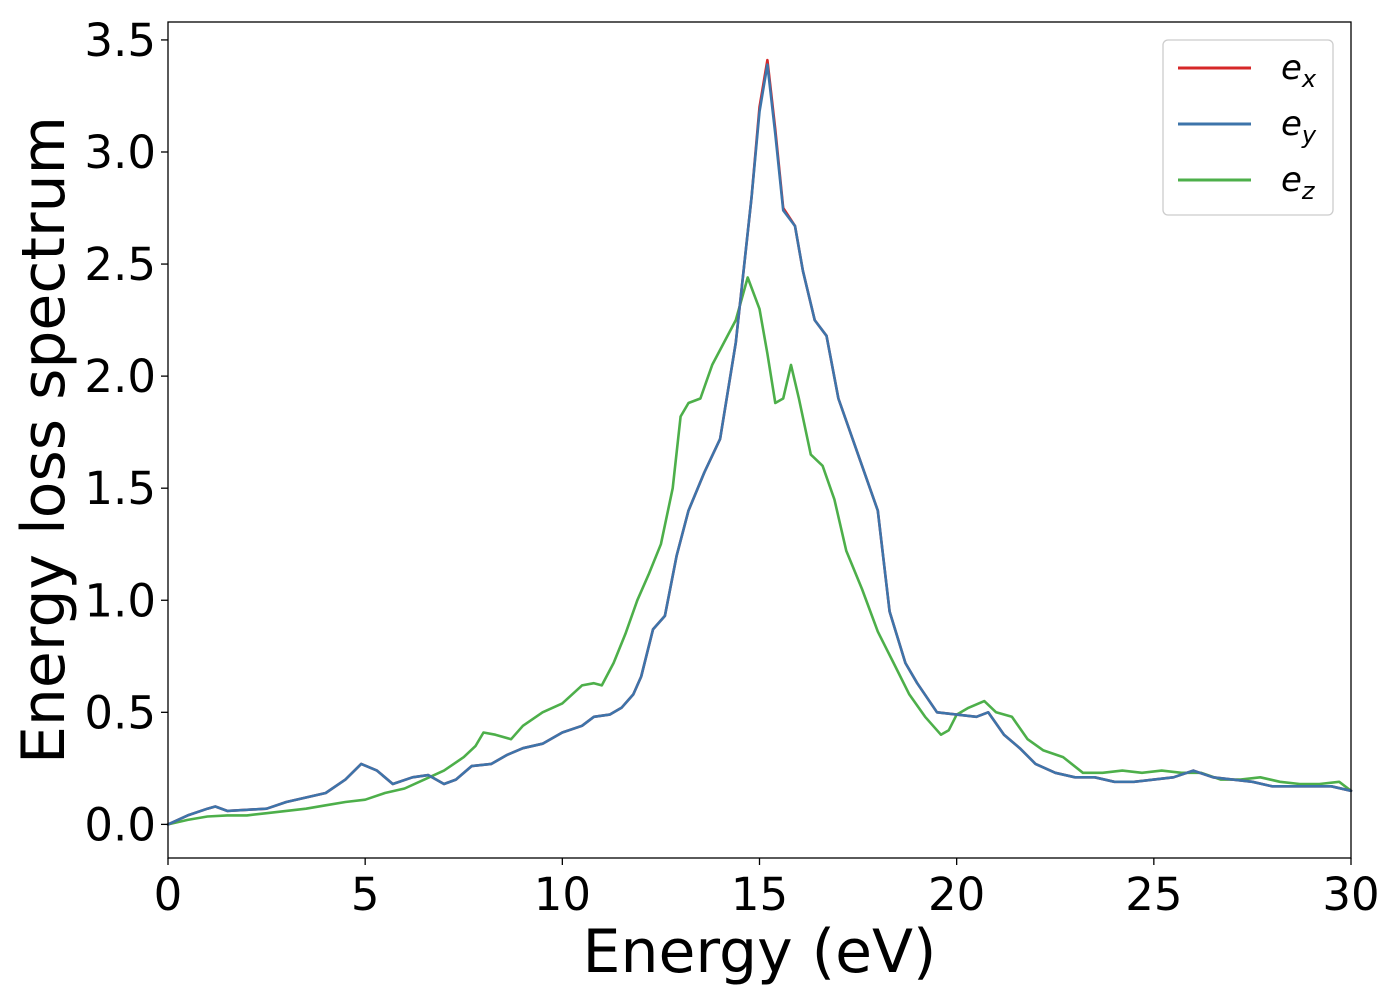 Image resolution: width=1400 pixels, height=1000 pixels. I want to click on y-tick-label: 0.0, so click(120, 824).